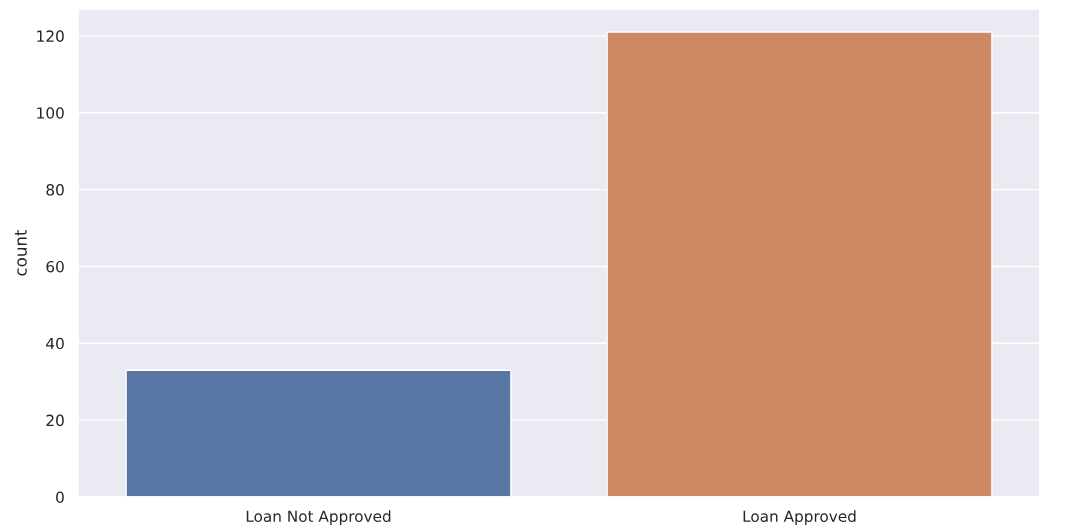  Describe the element at coordinates (55, 343) in the screenshot. I see `y-tick-label: 40` at that location.